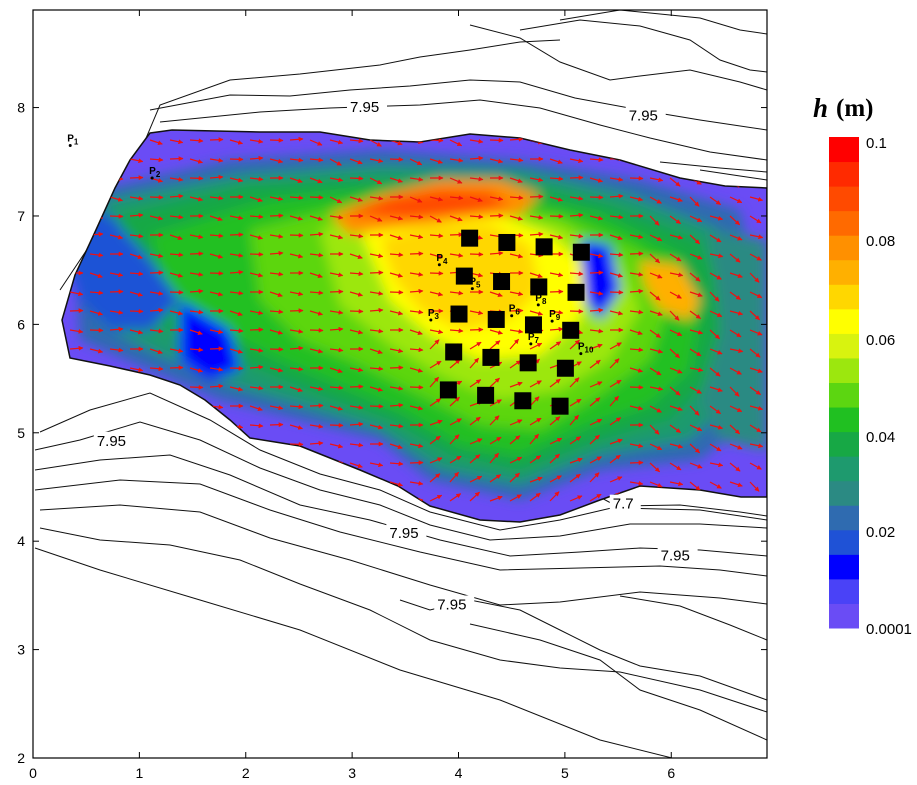 This screenshot has width=917, height=785. What do you see at coordinates (514, 322) in the screenshot?
I see `obstacle-array` at bounding box center [514, 322].